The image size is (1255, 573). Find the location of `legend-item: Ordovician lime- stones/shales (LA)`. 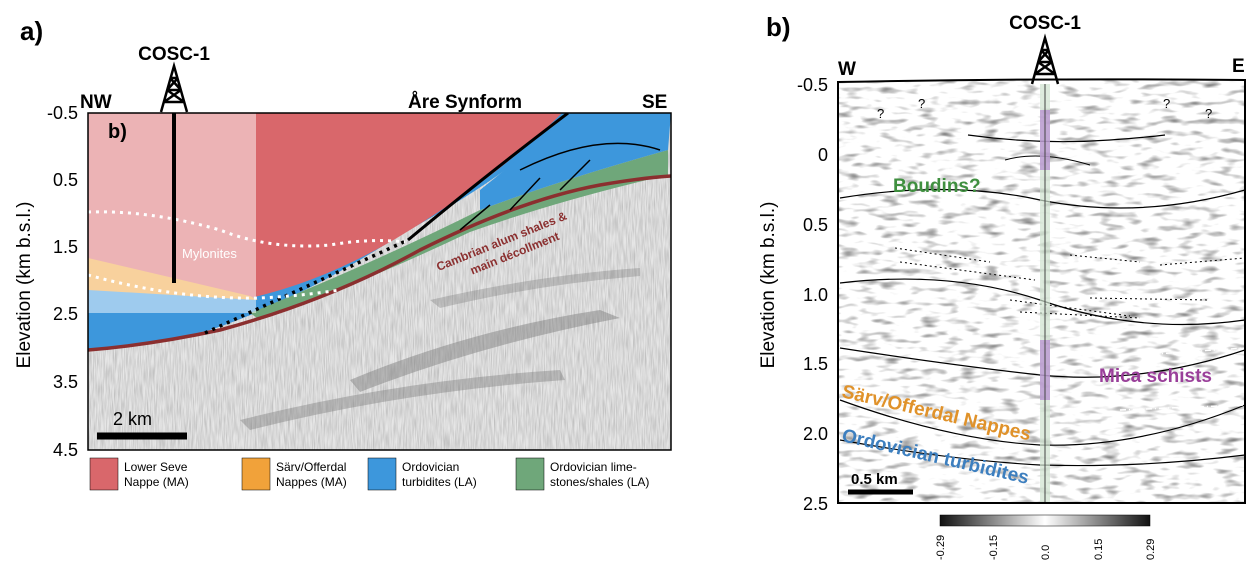

legend-item: Ordovician lime- stones/shales (LA) is located at coordinates (582, 474).